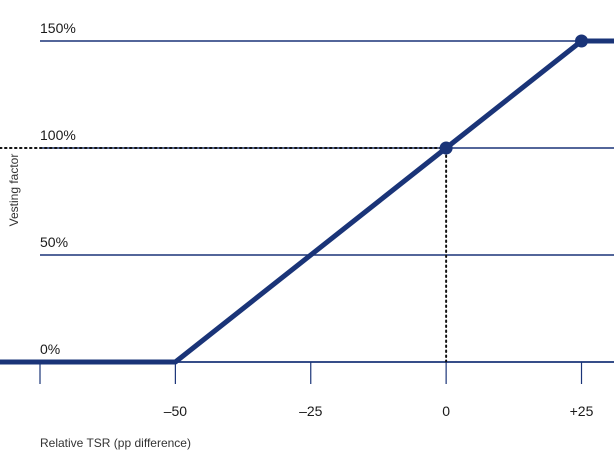 This screenshot has width=614, height=455. What do you see at coordinates (115, 443) in the screenshot?
I see `x-axis-title: Relative TSR (pp difference)` at bounding box center [115, 443].